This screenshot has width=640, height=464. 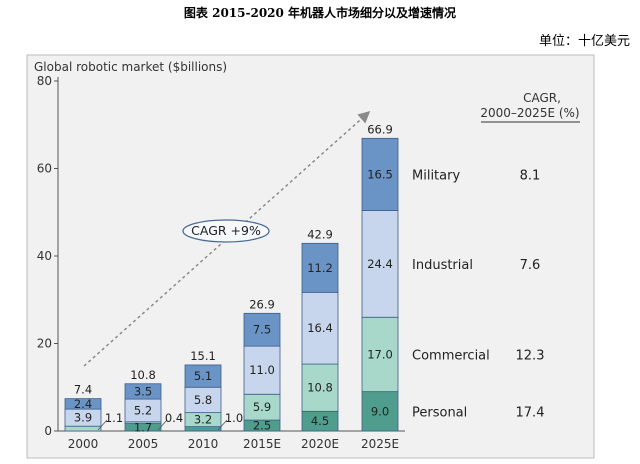 I want to click on bar-commercial-2020e, so click(x=320, y=387).